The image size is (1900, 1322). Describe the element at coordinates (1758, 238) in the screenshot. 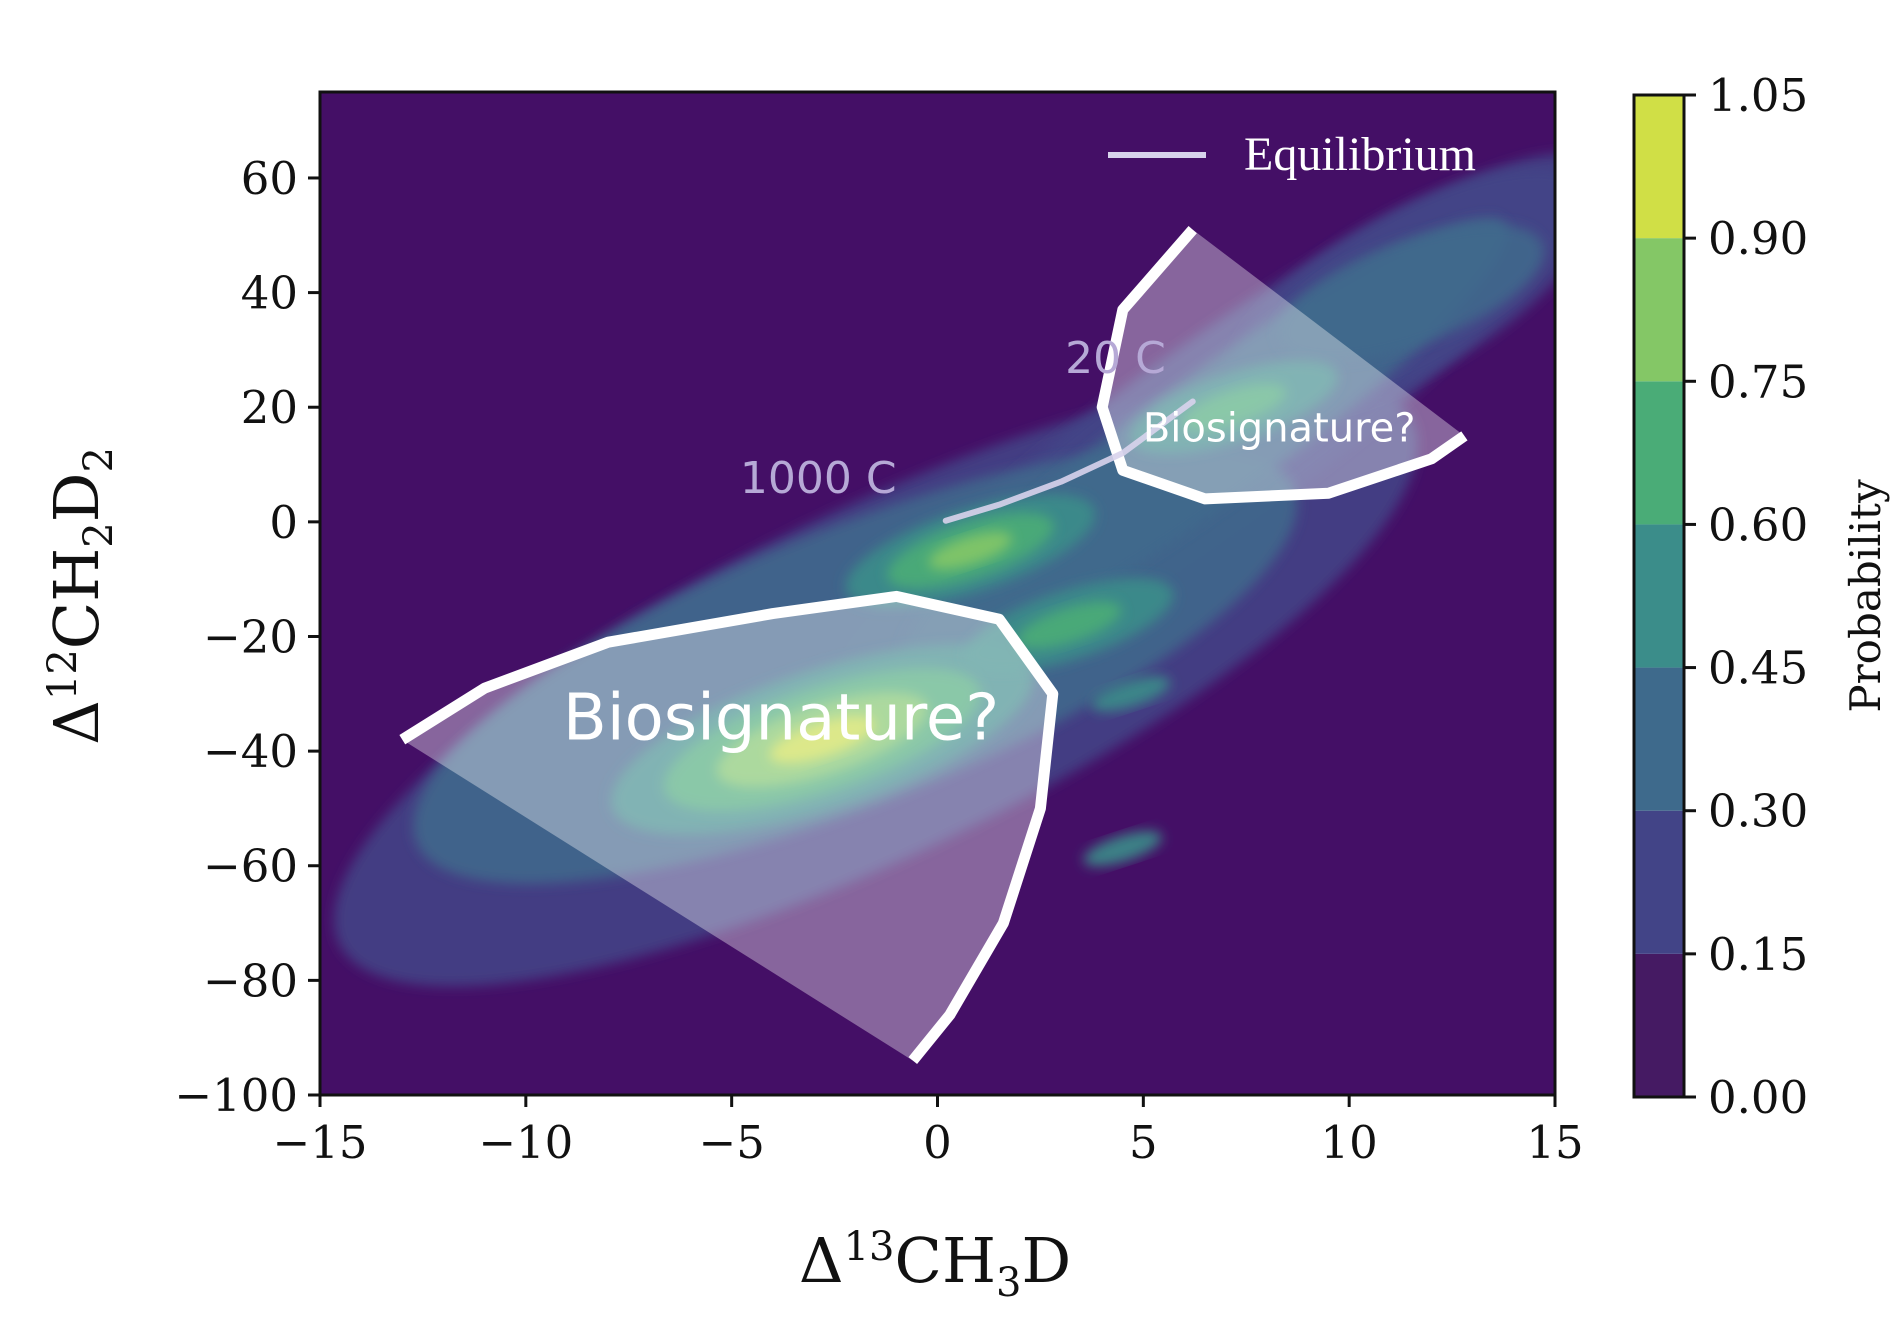

I see `colorbar-tick-label: 0.90` at that location.